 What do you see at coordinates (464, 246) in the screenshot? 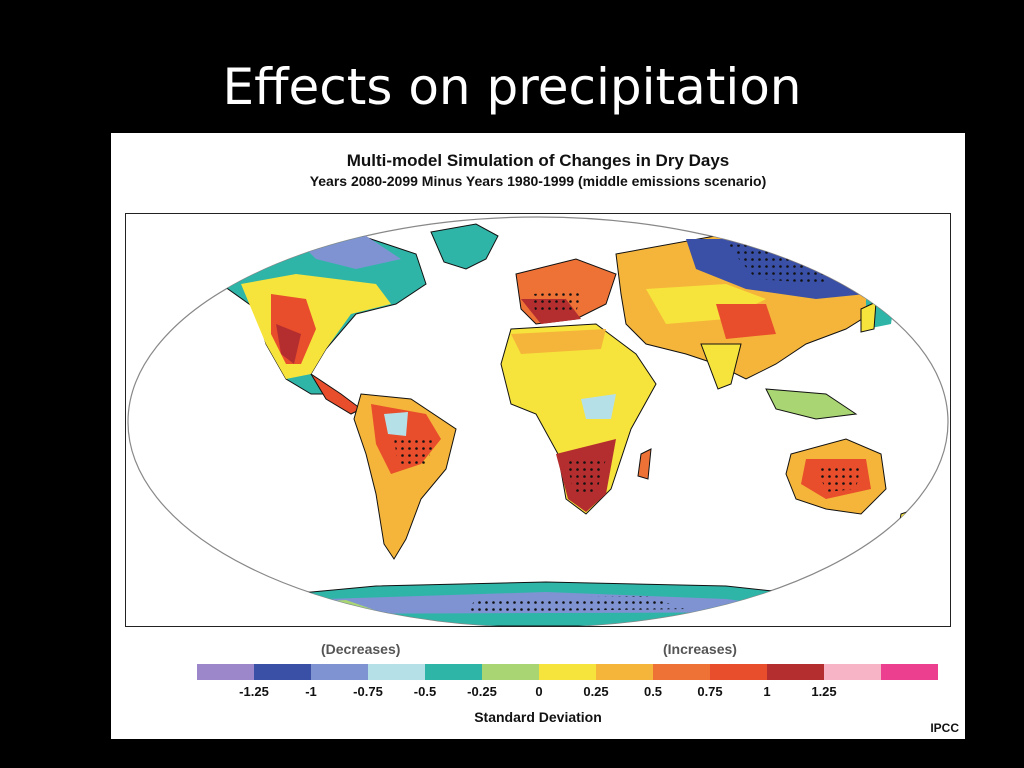
I see `greenland` at bounding box center [464, 246].